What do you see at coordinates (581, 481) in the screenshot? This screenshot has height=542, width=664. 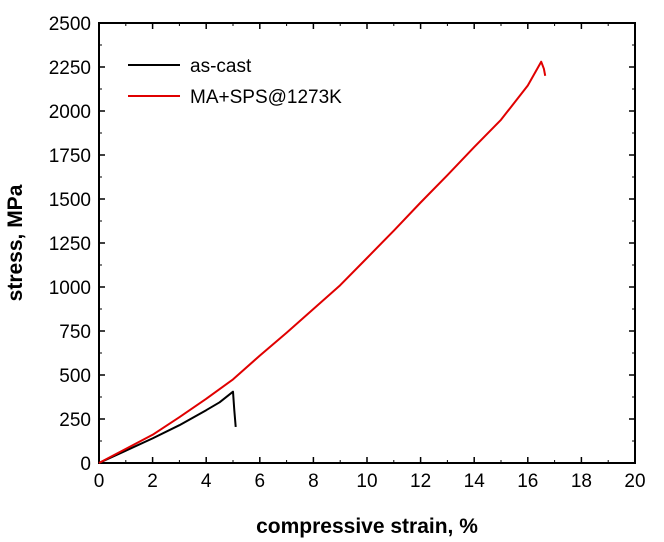 I see `x-tick-label: 18` at bounding box center [581, 481].